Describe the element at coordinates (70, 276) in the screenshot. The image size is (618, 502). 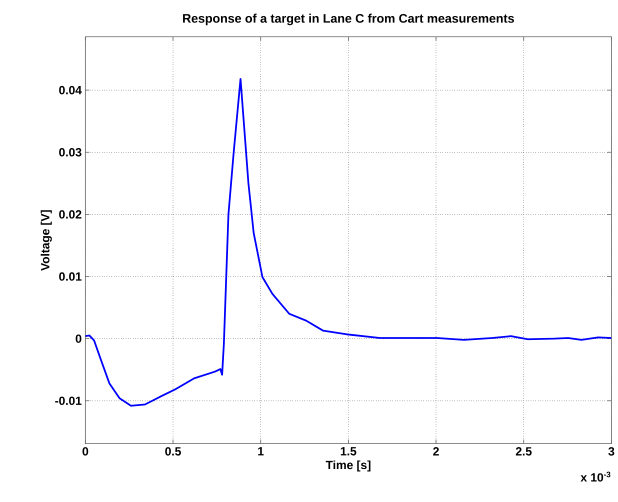
I see `y-tick-label: 0.01` at that location.